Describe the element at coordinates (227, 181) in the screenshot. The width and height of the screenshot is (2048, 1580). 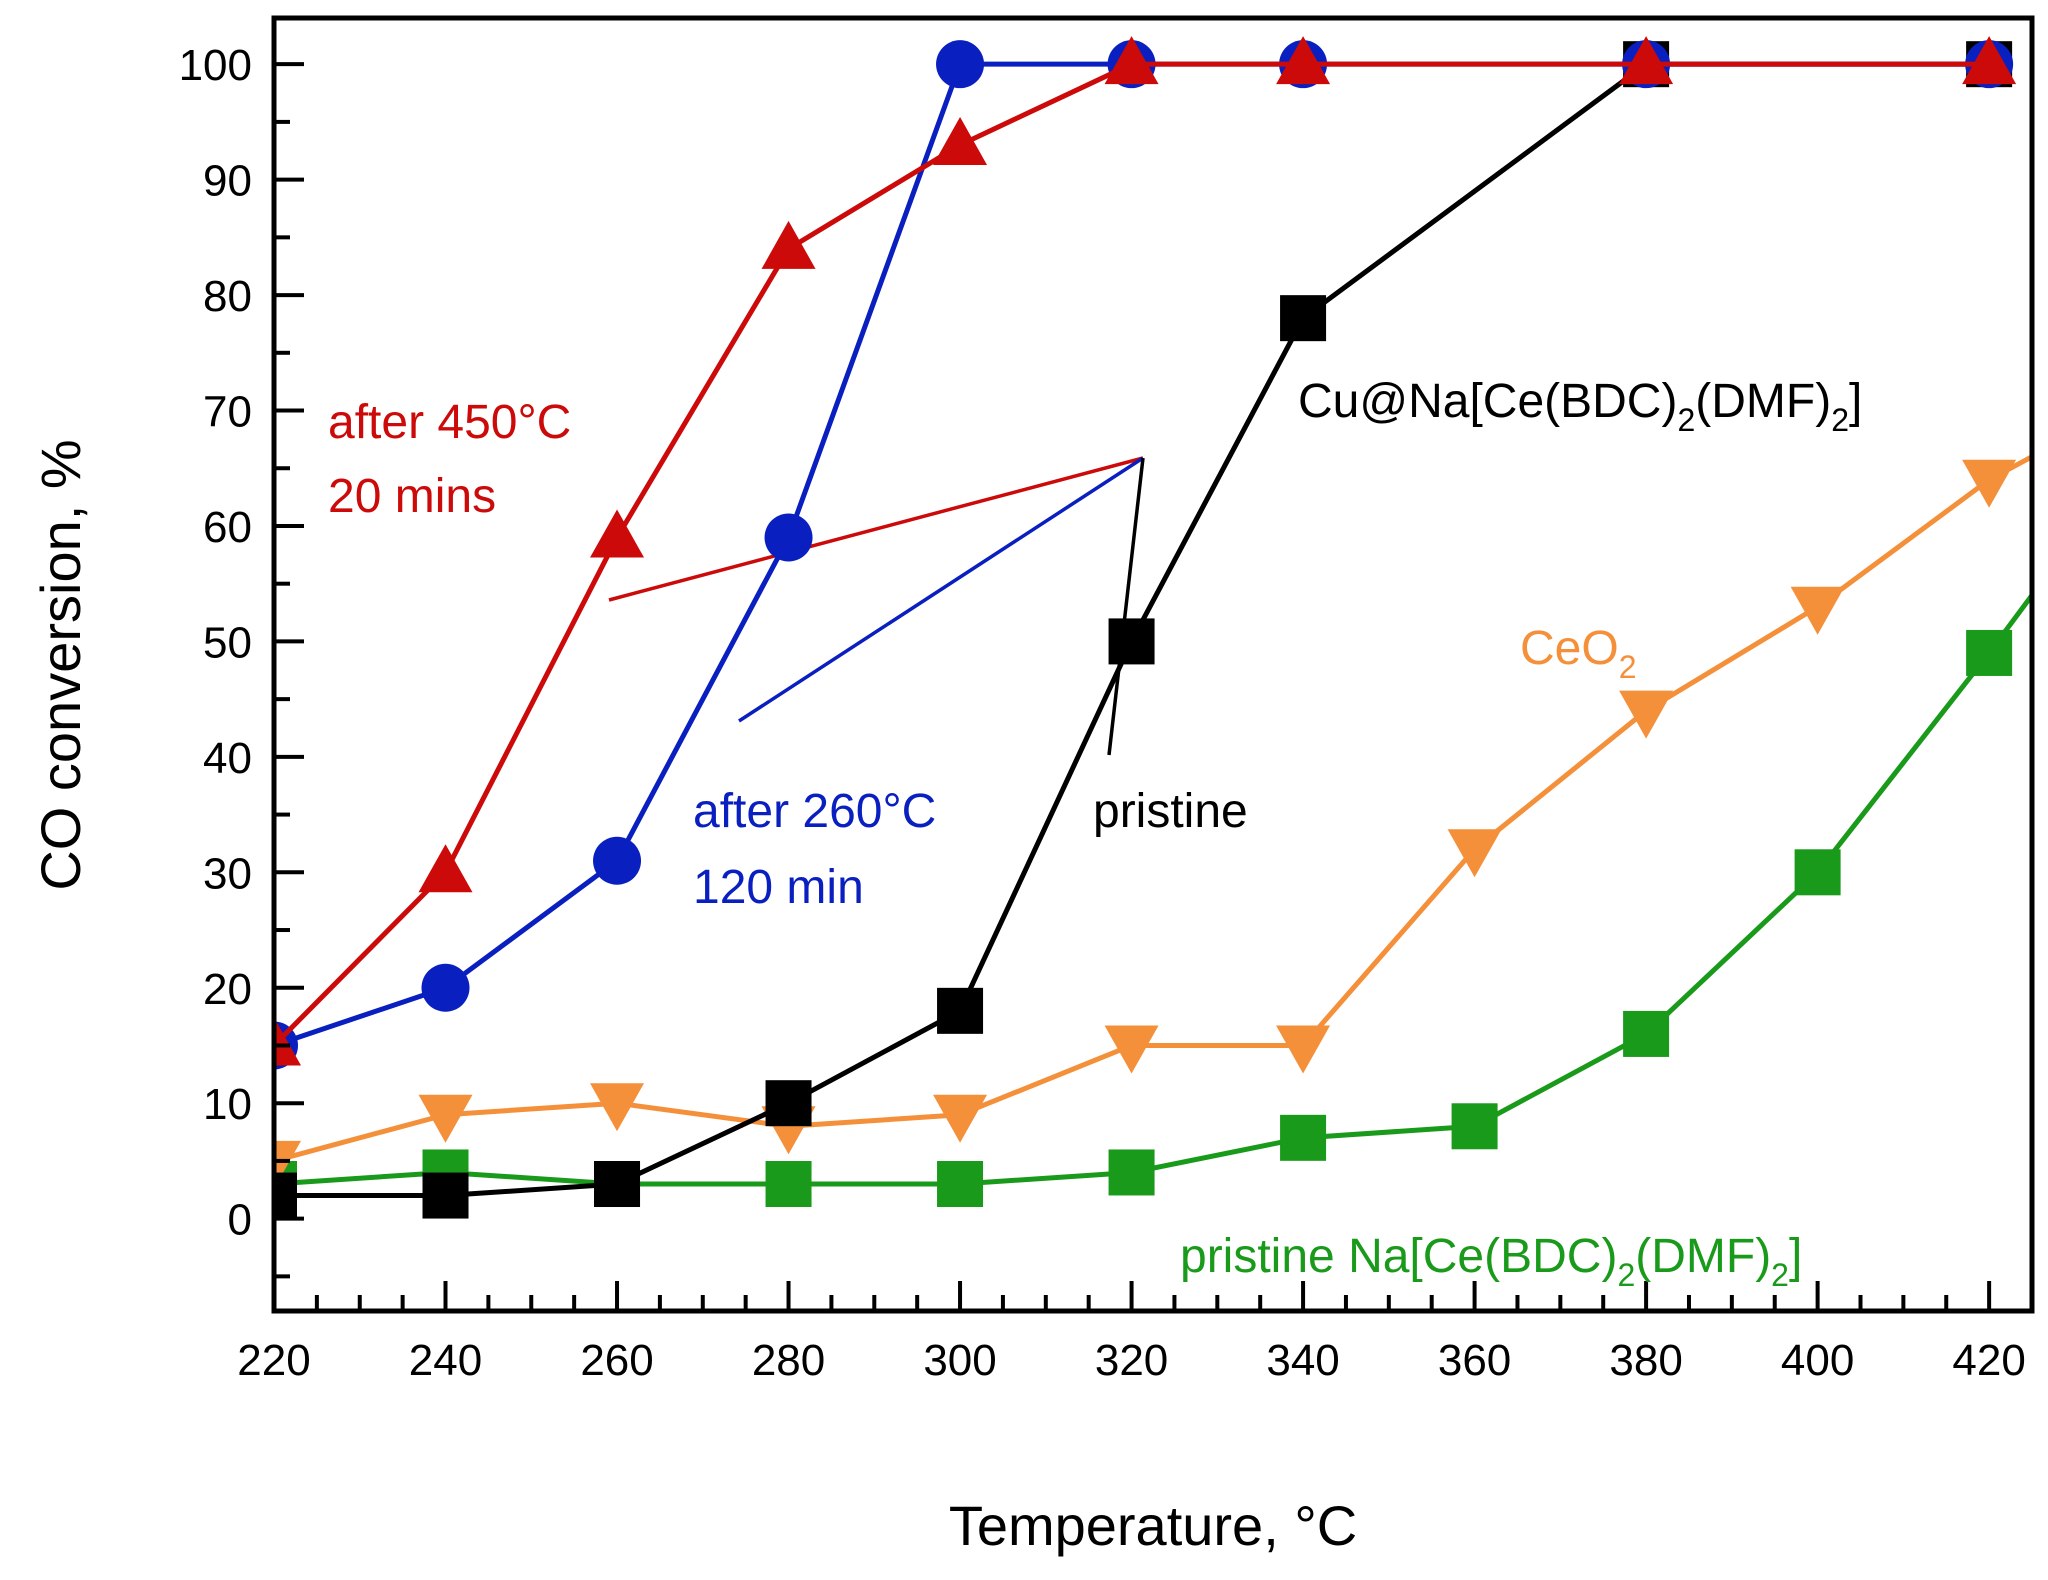
I see `y-tick-label: 90` at that location.